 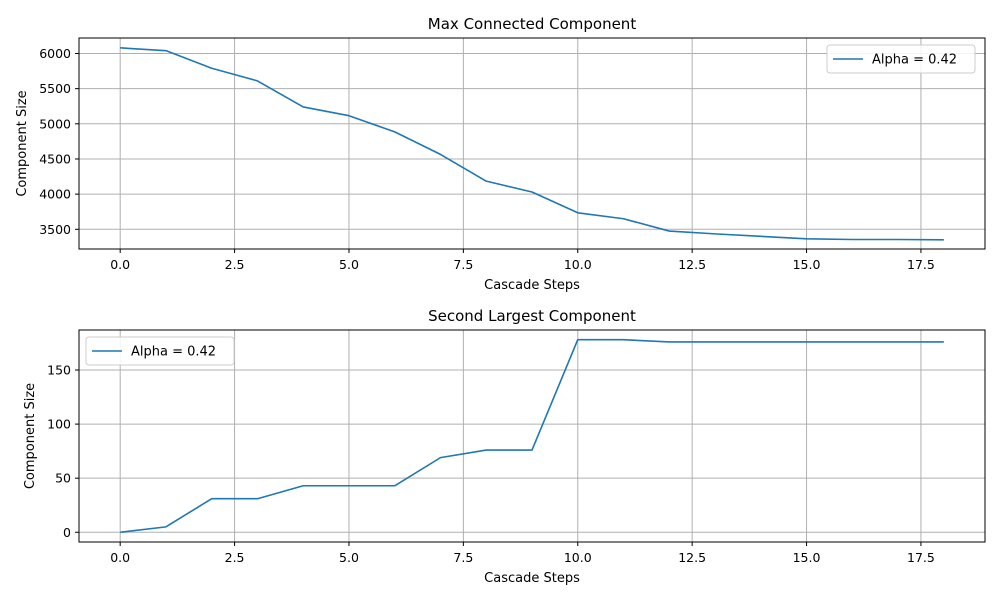 What do you see at coordinates (55, 123) in the screenshot?
I see `y-tick-label: 5000` at bounding box center [55, 123].